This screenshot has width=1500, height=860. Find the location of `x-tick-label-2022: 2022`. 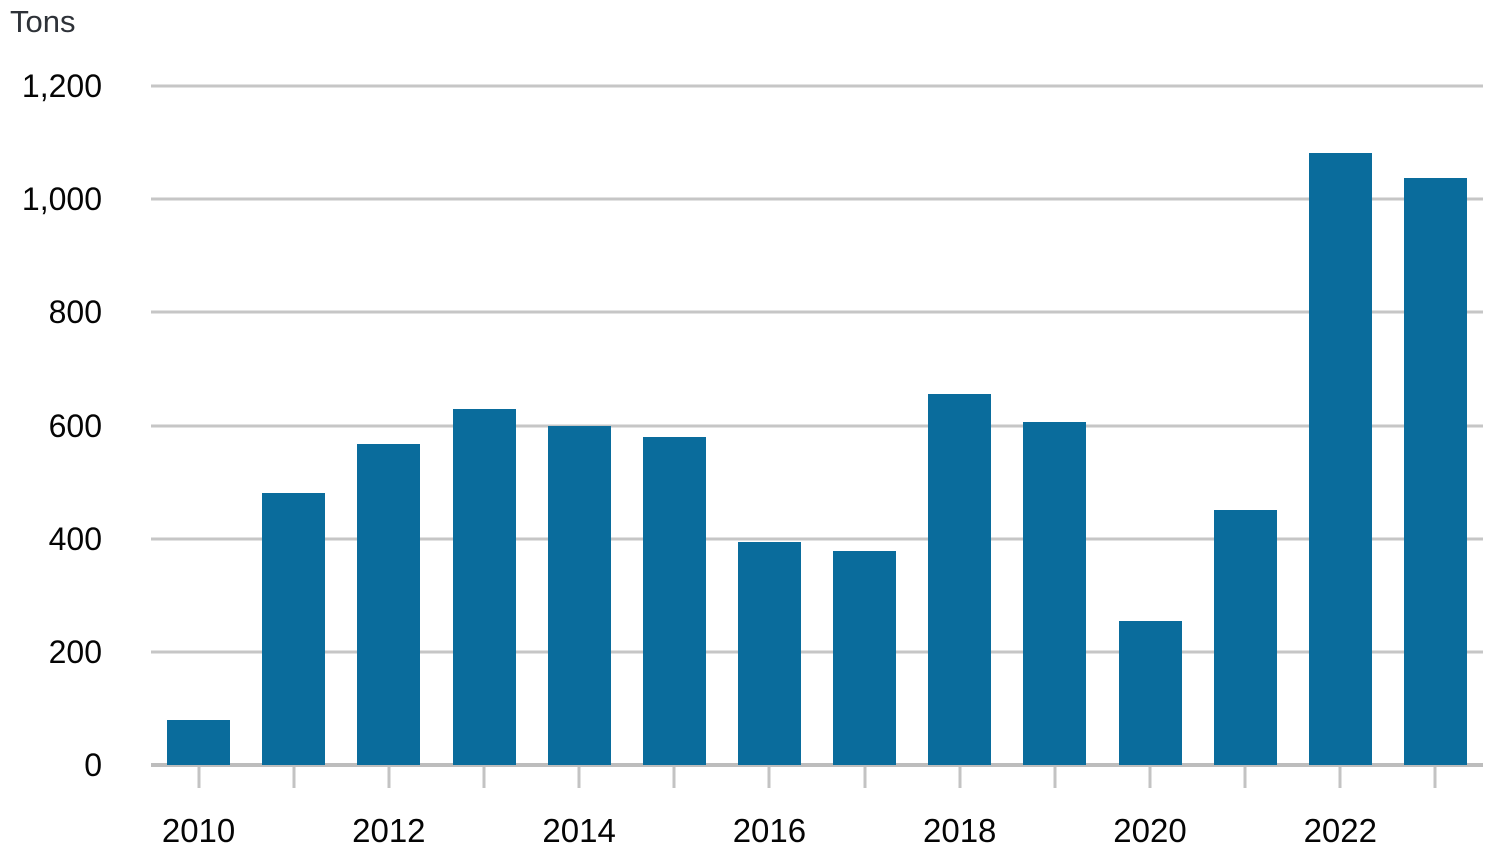

x-tick-label-2022: 2022 is located at coordinates (1340, 830).